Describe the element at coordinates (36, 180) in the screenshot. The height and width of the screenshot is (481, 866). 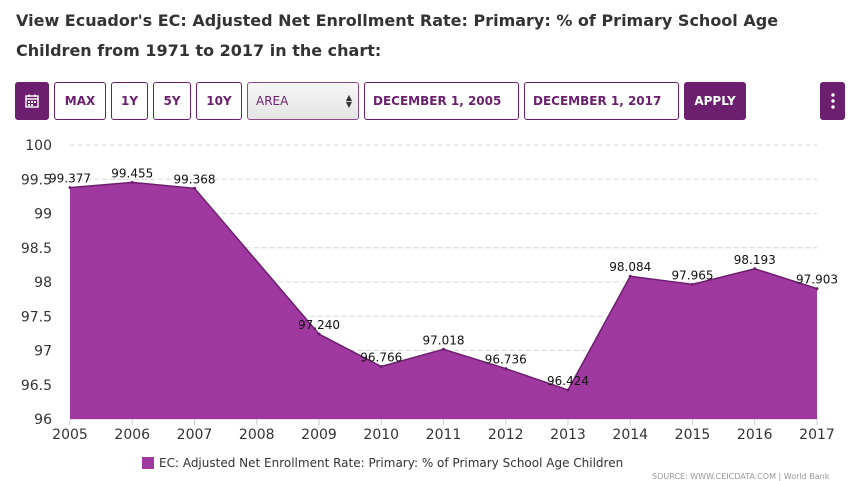
I see `y-tick-label: 99.5` at that location.